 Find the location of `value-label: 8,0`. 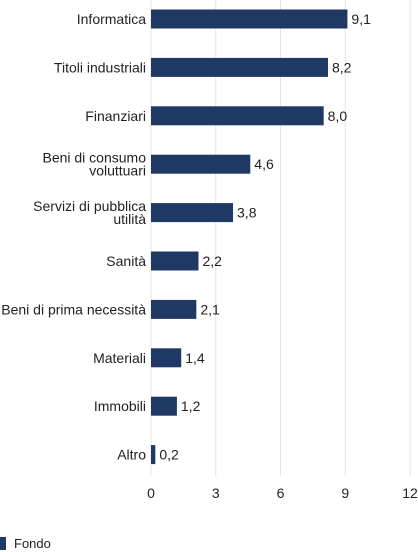

value-label: 8,0 is located at coordinates (338, 116).